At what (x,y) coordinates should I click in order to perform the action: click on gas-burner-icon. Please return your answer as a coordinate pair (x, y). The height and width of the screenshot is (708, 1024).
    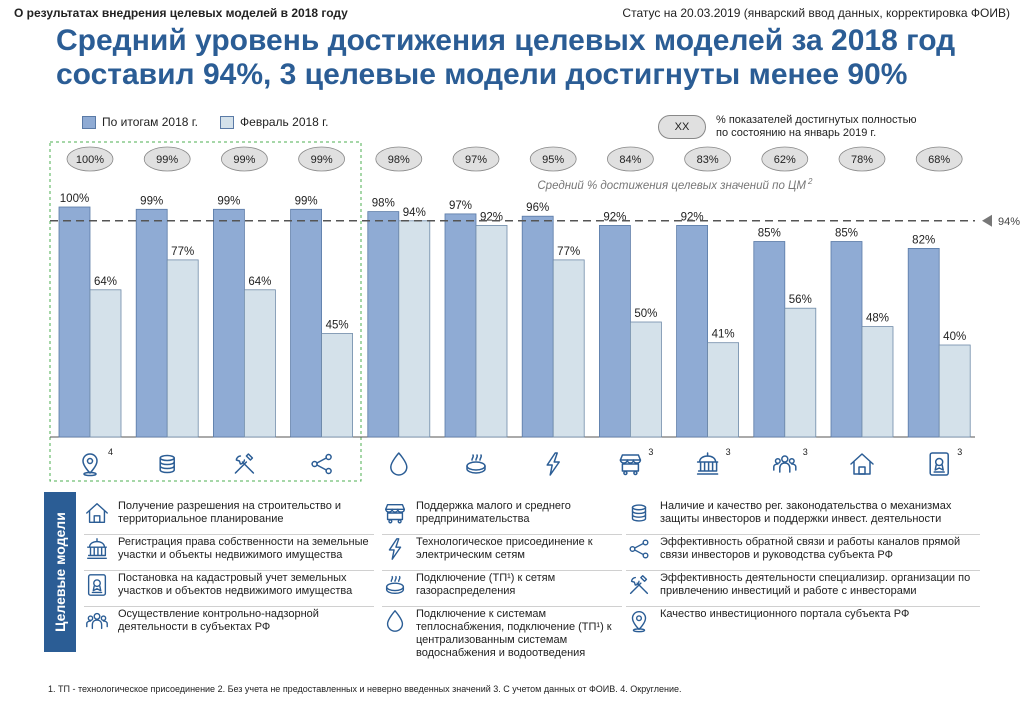
    Looking at the image, I should click on (395, 585).